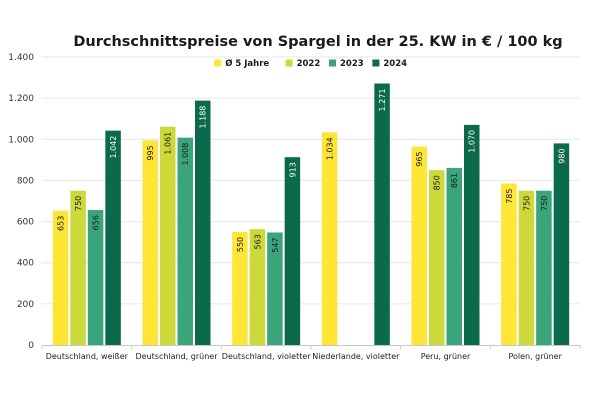  What do you see at coordinates (176, 356) in the screenshot?
I see `x-tick-label-deutschland-gr-ner: Deutschland, grüner` at bounding box center [176, 356].